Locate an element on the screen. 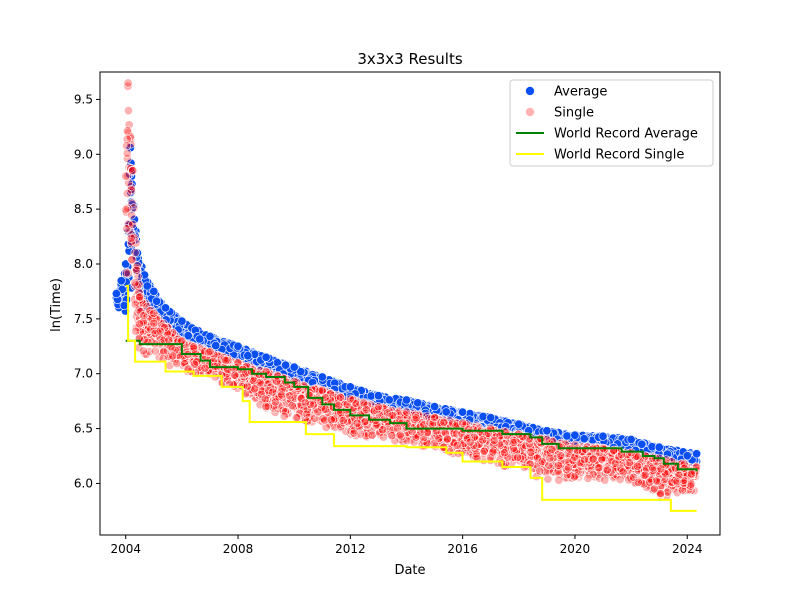  x-tick-label: 2004 is located at coordinates (125, 549).